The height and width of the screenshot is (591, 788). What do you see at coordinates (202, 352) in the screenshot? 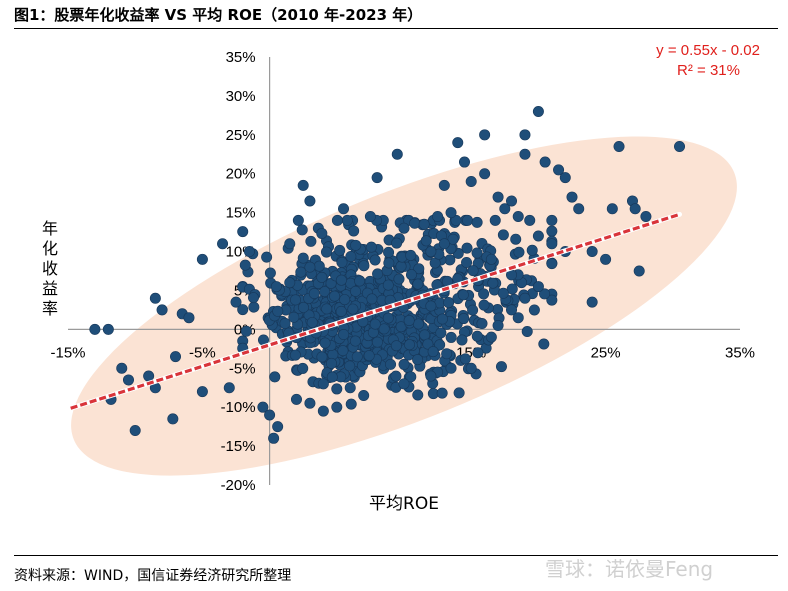
I see `x-tick-label: -5%` at bounding box center [202, 352].